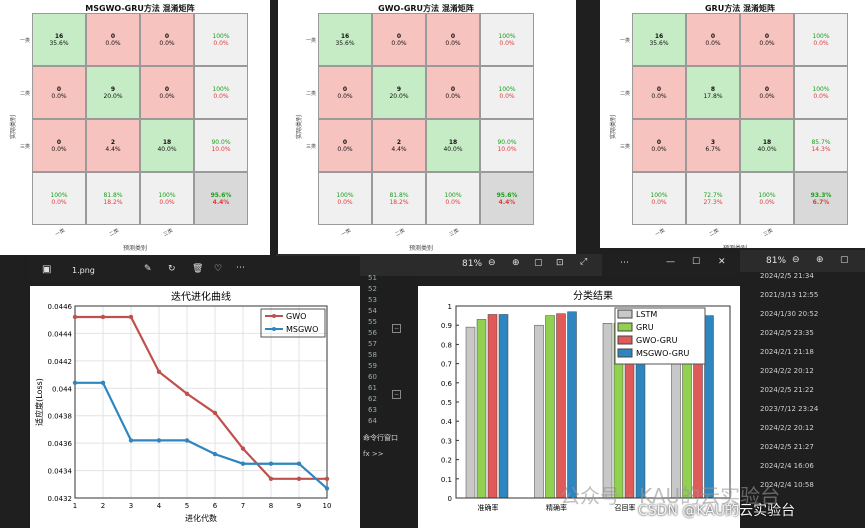 This screenshot has height=528, width=865. I want to click on category-label: 准确率, so click(488, 507).